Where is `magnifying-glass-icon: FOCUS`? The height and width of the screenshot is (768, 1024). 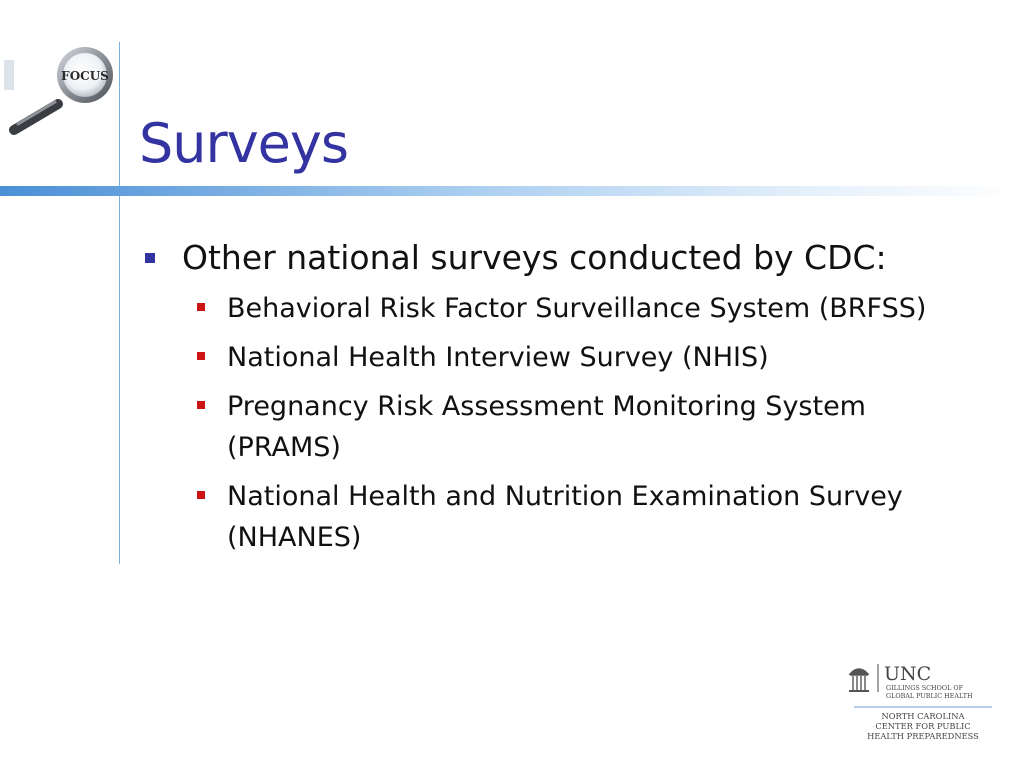
magnifying-glass-icon: FOCUS is located at coordinates (58, 91).